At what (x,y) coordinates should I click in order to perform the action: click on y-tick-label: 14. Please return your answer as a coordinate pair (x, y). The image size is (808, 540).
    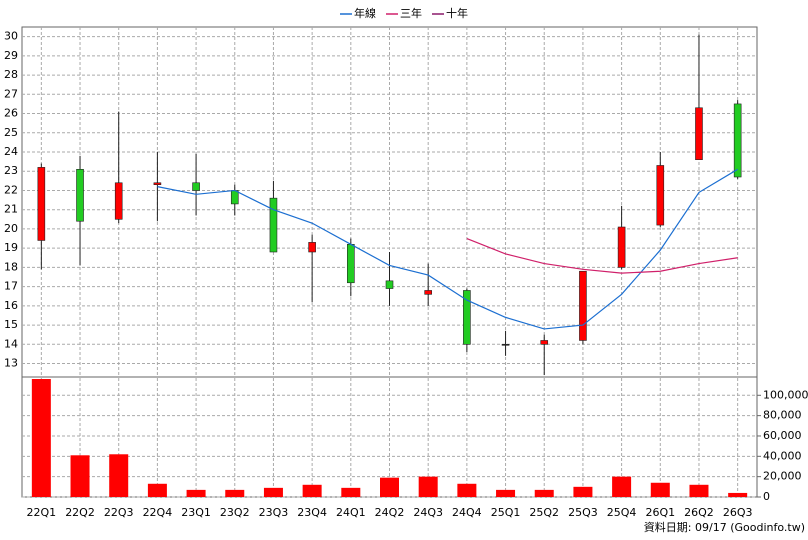
    Looking at the image, I should click on (11, 343).